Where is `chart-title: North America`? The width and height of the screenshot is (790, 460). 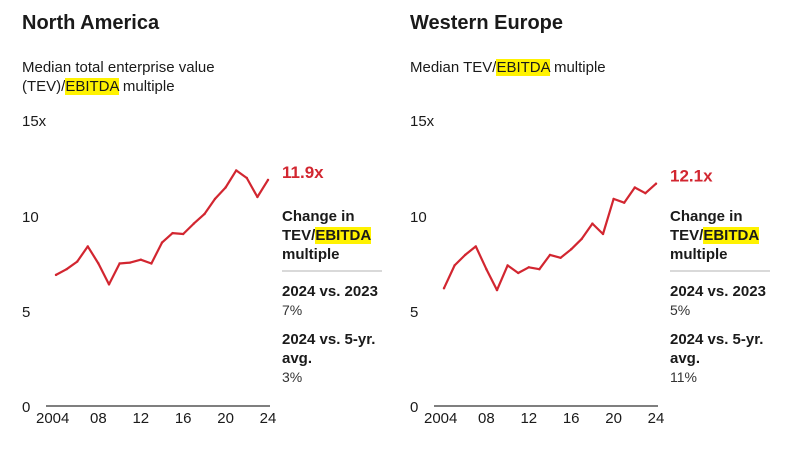
chart-title: North America is located at coordinates (91, 23).